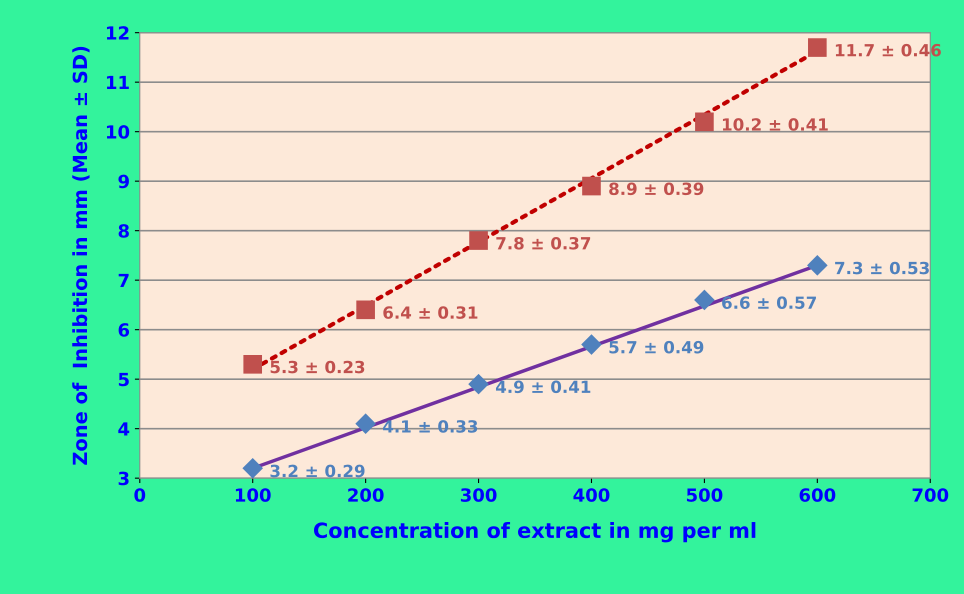 The width and height of the screenshot is (964, 594). I want to click on data-label: 6.6 ± 0.57, so click(769, 302).